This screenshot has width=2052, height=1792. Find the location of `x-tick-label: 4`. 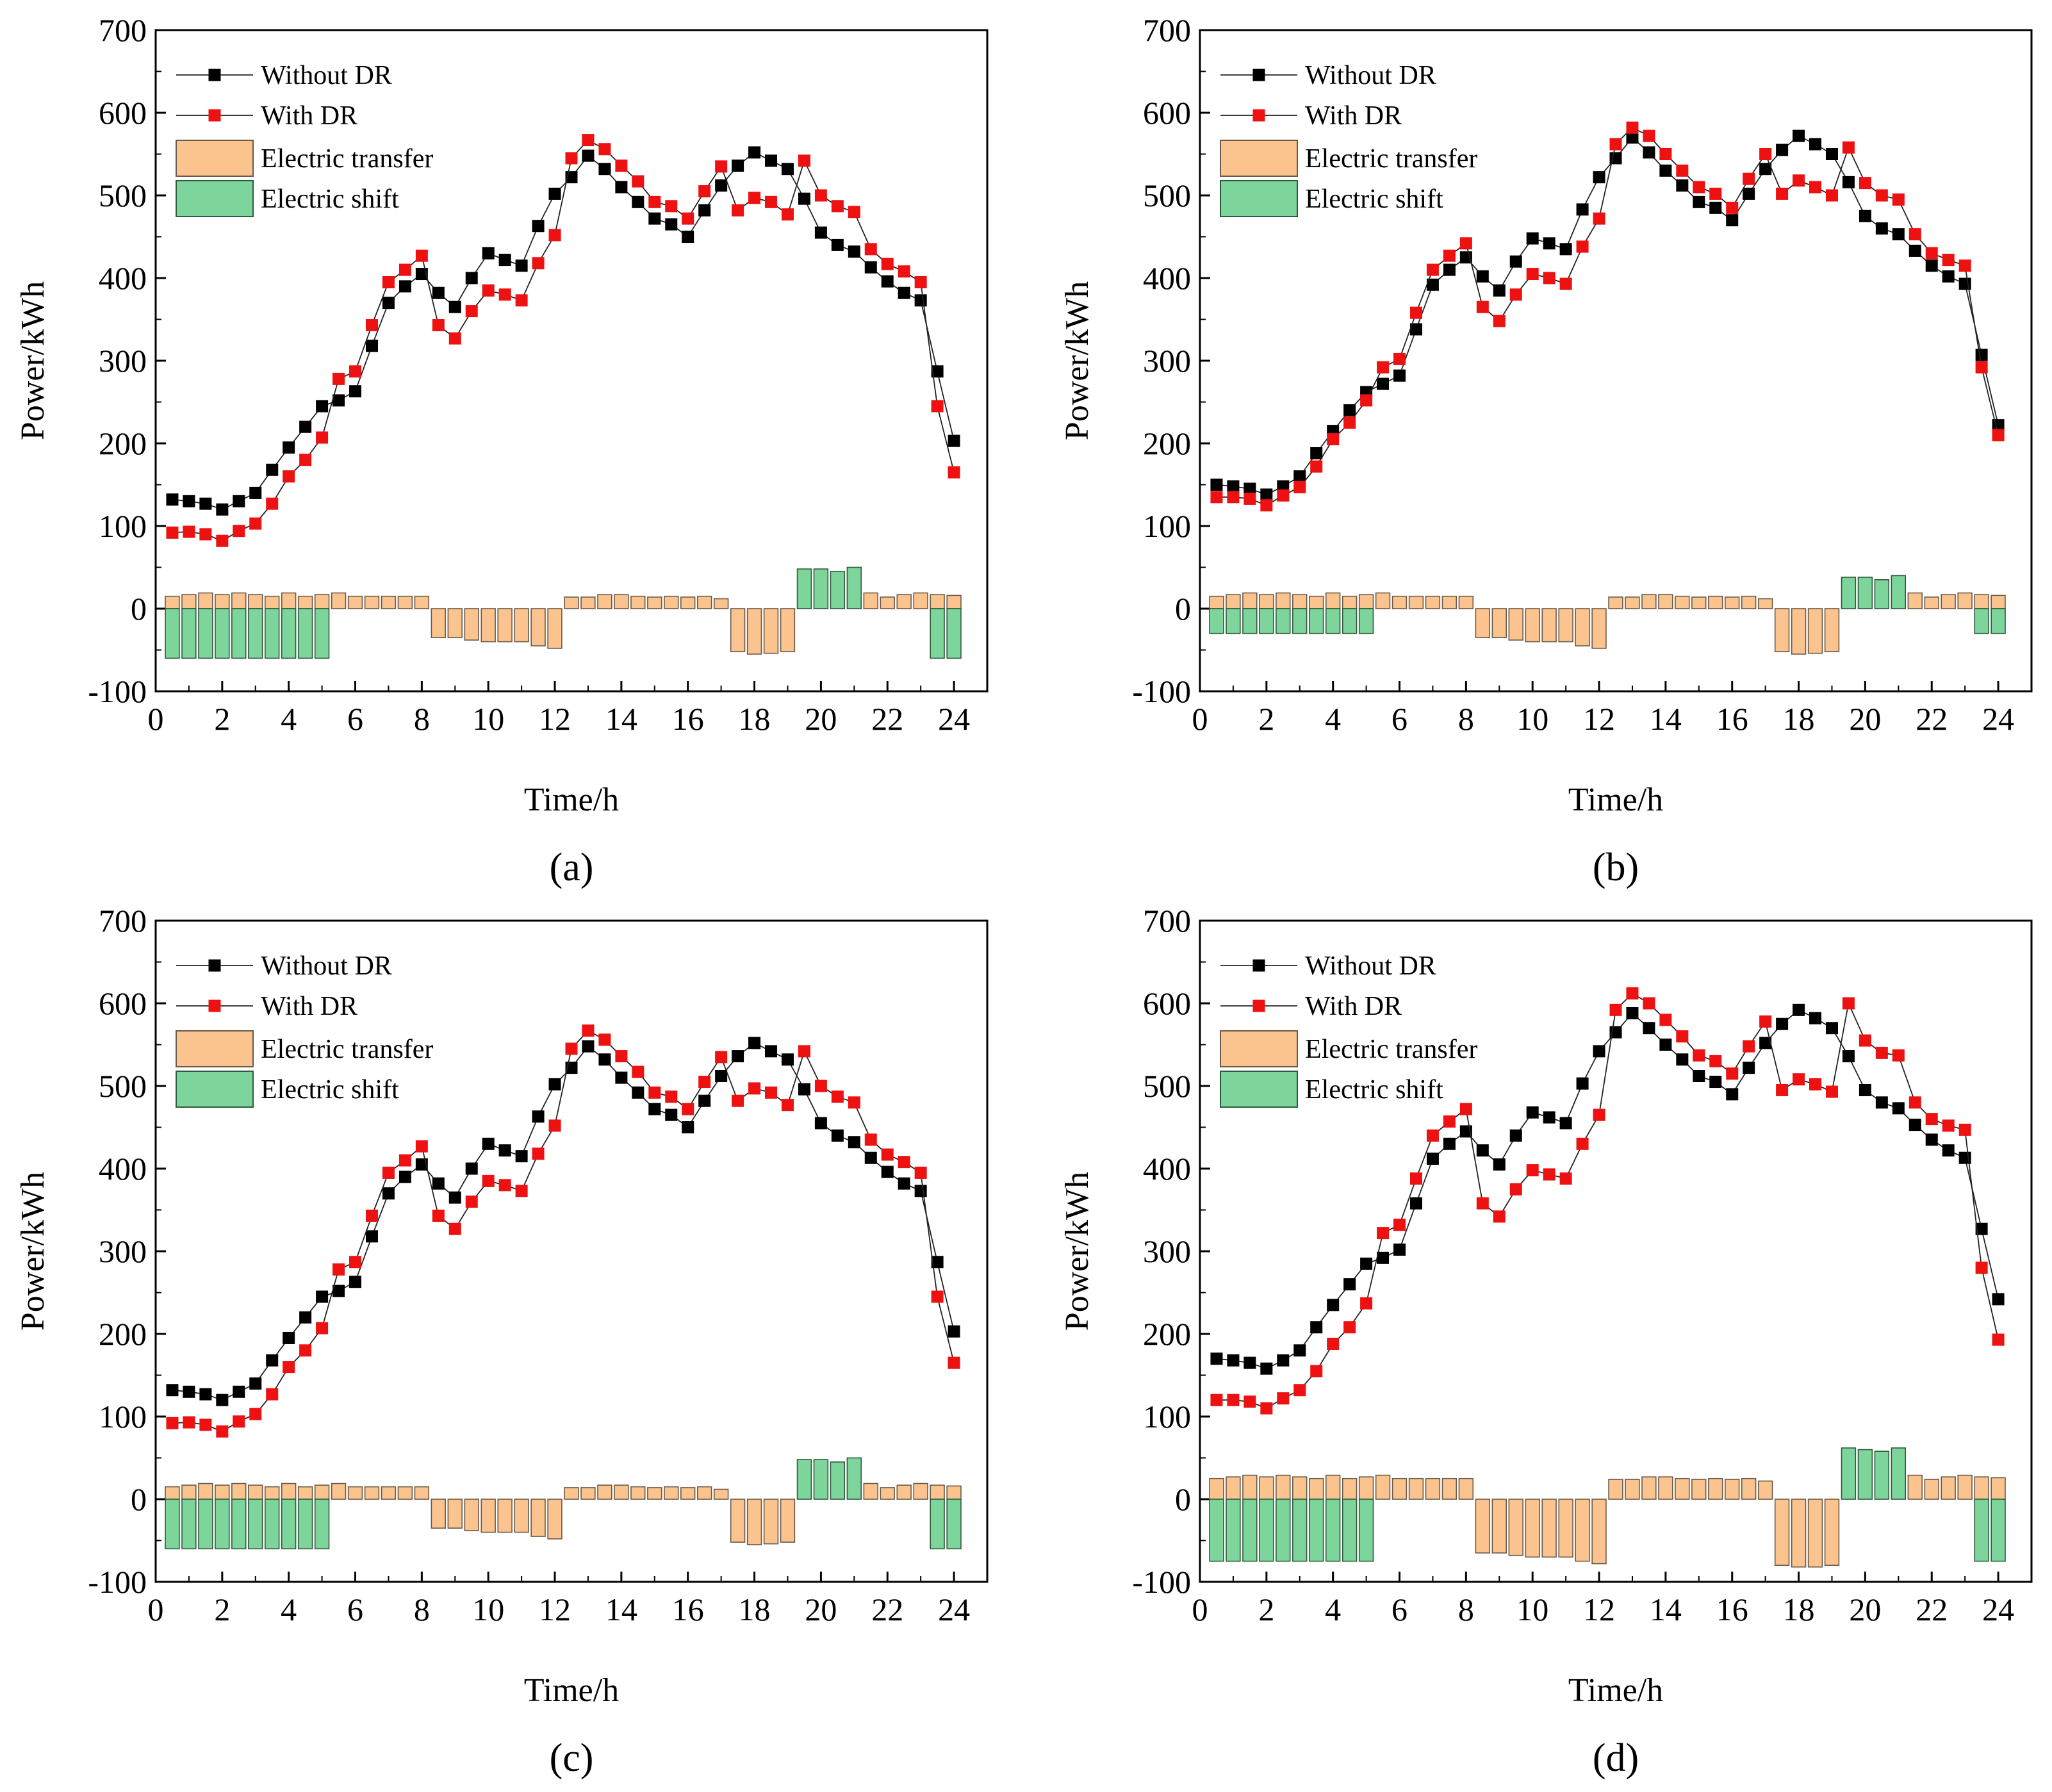

x-tick-label: 4 is located at coordinates (1333, 719).